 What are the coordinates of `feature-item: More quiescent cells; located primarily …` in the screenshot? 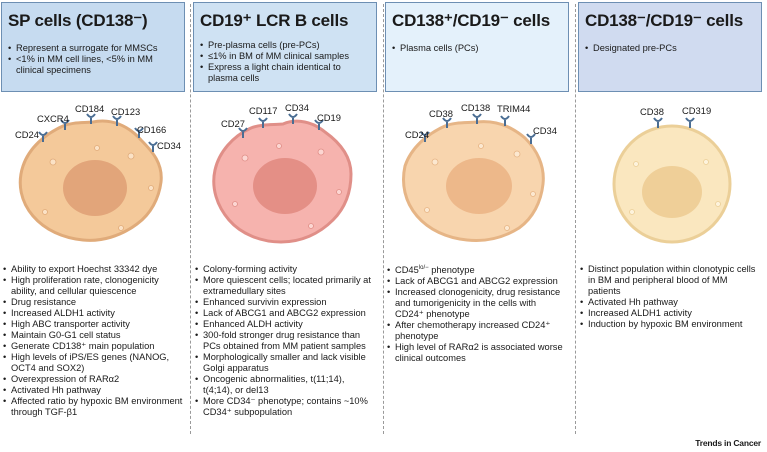 It's located at (285, 286).